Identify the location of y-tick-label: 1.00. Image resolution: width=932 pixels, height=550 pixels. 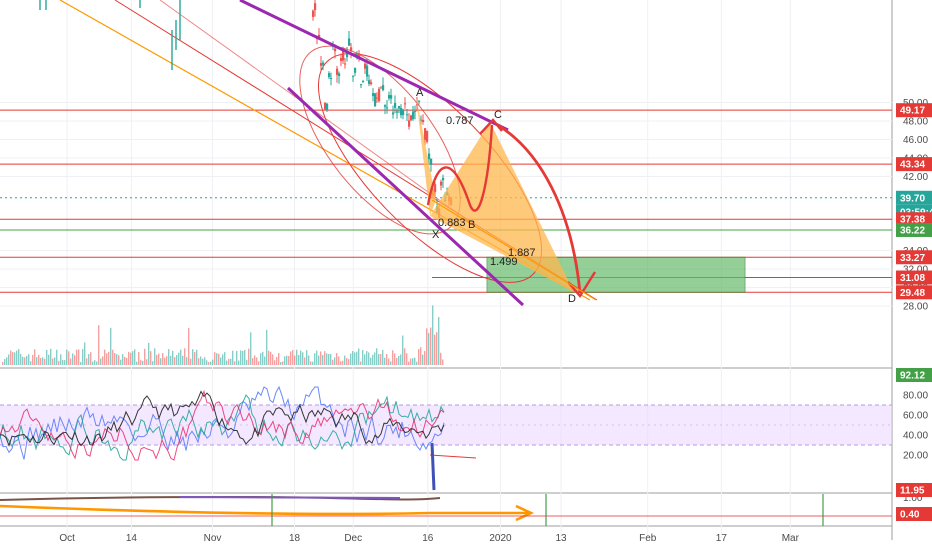
(913, 498).